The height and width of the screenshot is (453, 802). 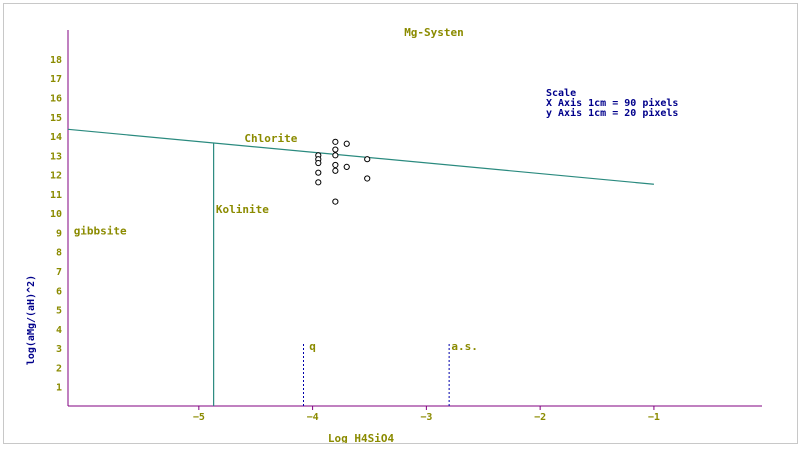 I want to click on scale-note-line: X Axis 1cm = 90 pixels, so click(x=612, y=103).